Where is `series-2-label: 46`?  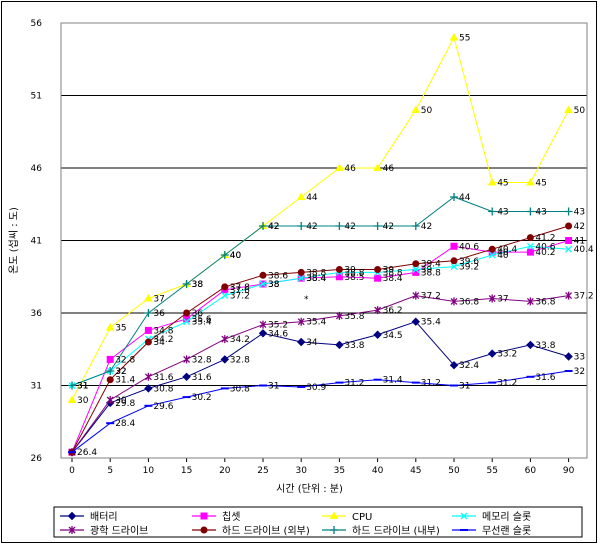
series-2-label: 46 is located at coordinates (350, 169).